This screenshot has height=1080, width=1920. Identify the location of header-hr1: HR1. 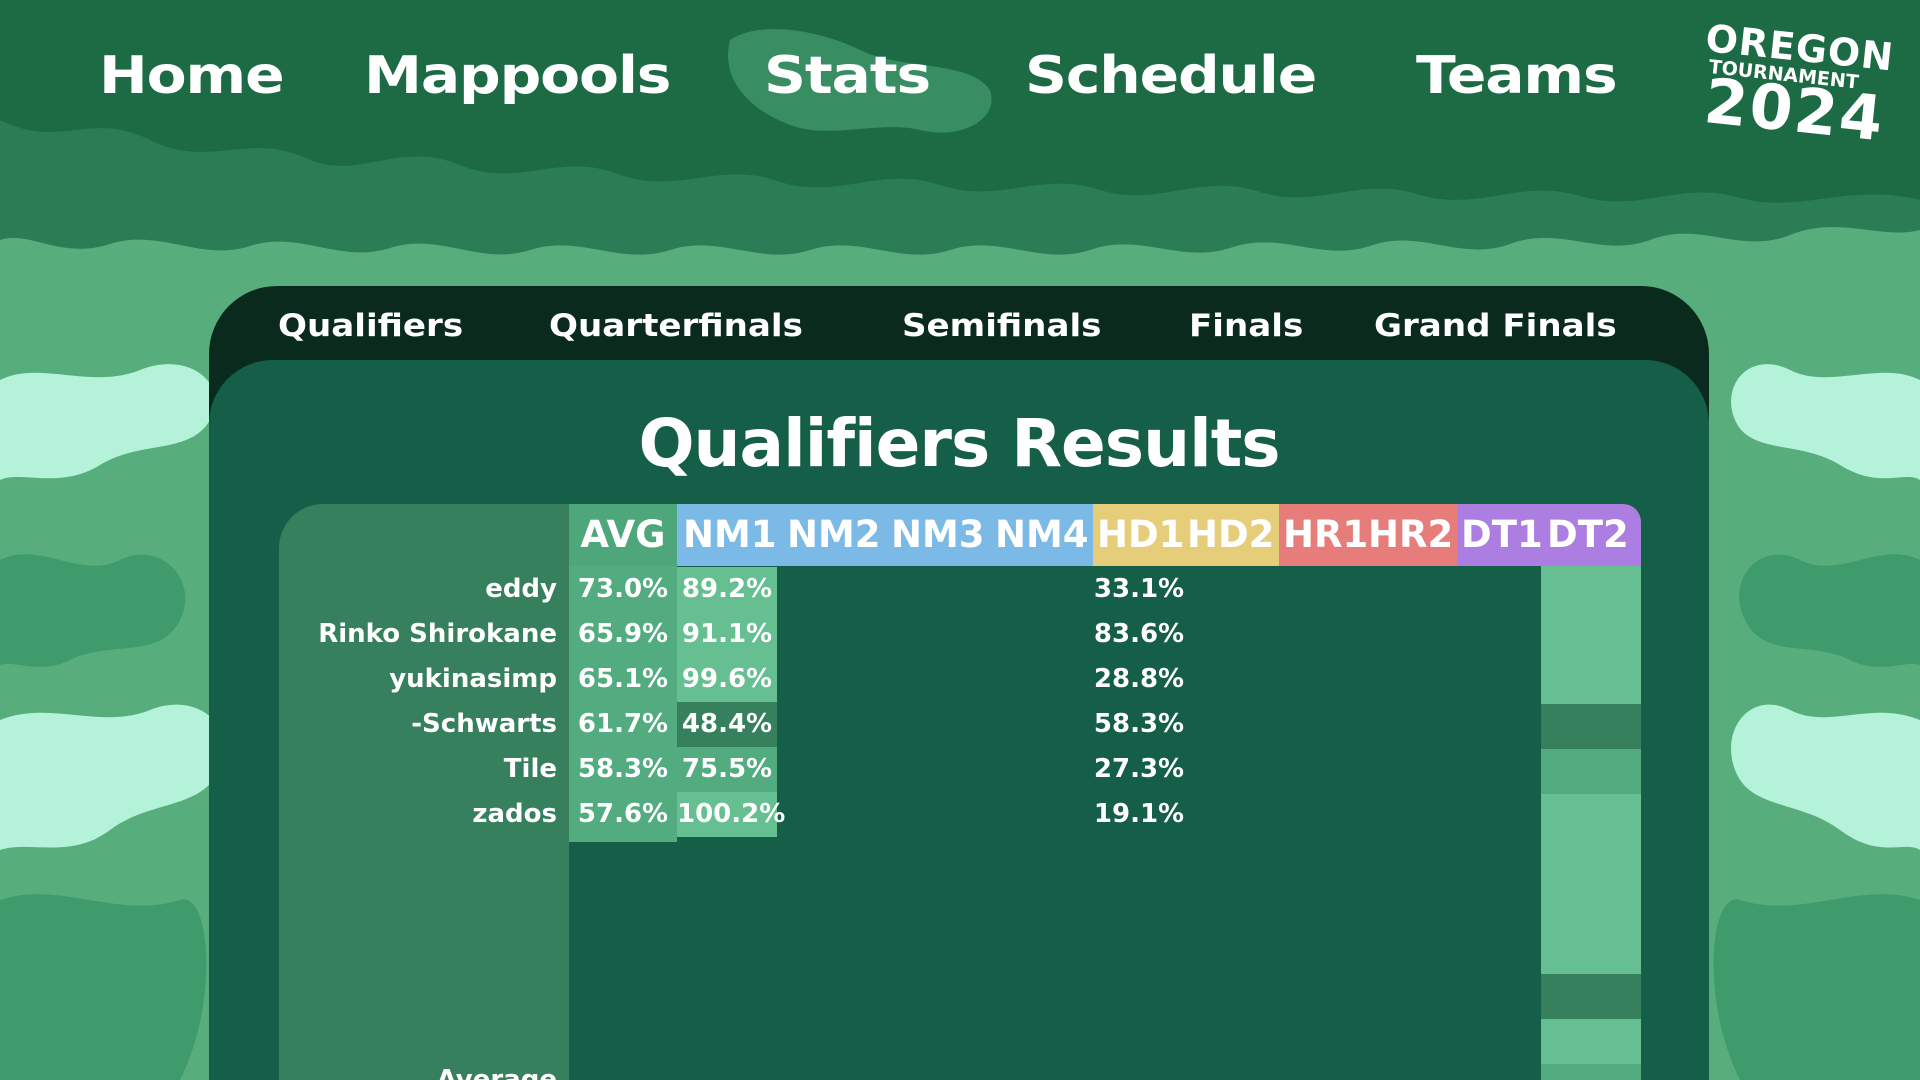
(1326, 534).